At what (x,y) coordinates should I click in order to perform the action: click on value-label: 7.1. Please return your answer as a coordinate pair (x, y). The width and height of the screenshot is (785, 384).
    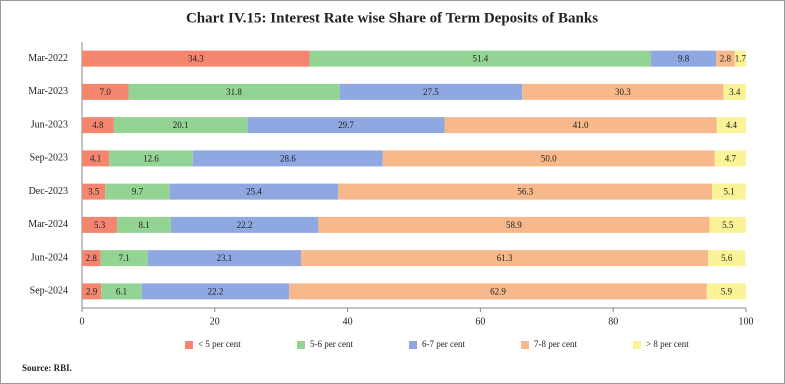
    Looking at the image, I should click on (124, 258).